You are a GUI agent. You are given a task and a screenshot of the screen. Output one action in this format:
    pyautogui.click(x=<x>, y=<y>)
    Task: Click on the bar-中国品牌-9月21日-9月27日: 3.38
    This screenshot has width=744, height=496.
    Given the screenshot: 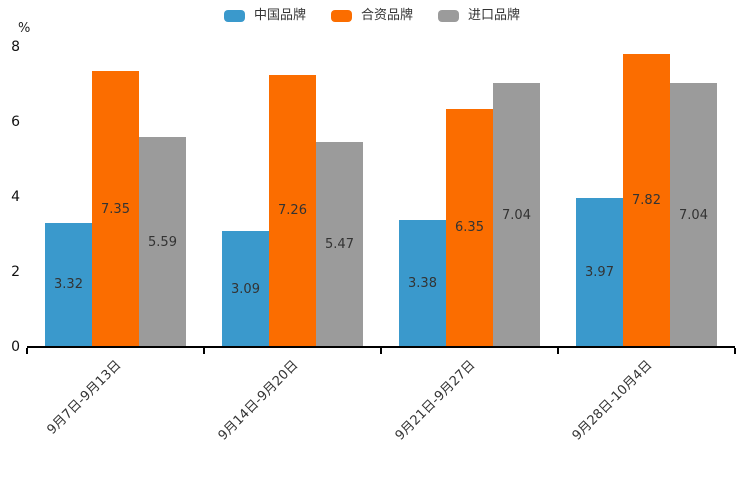 What is the action you would take?
    pyautogui.click(x=422, y=283)
    